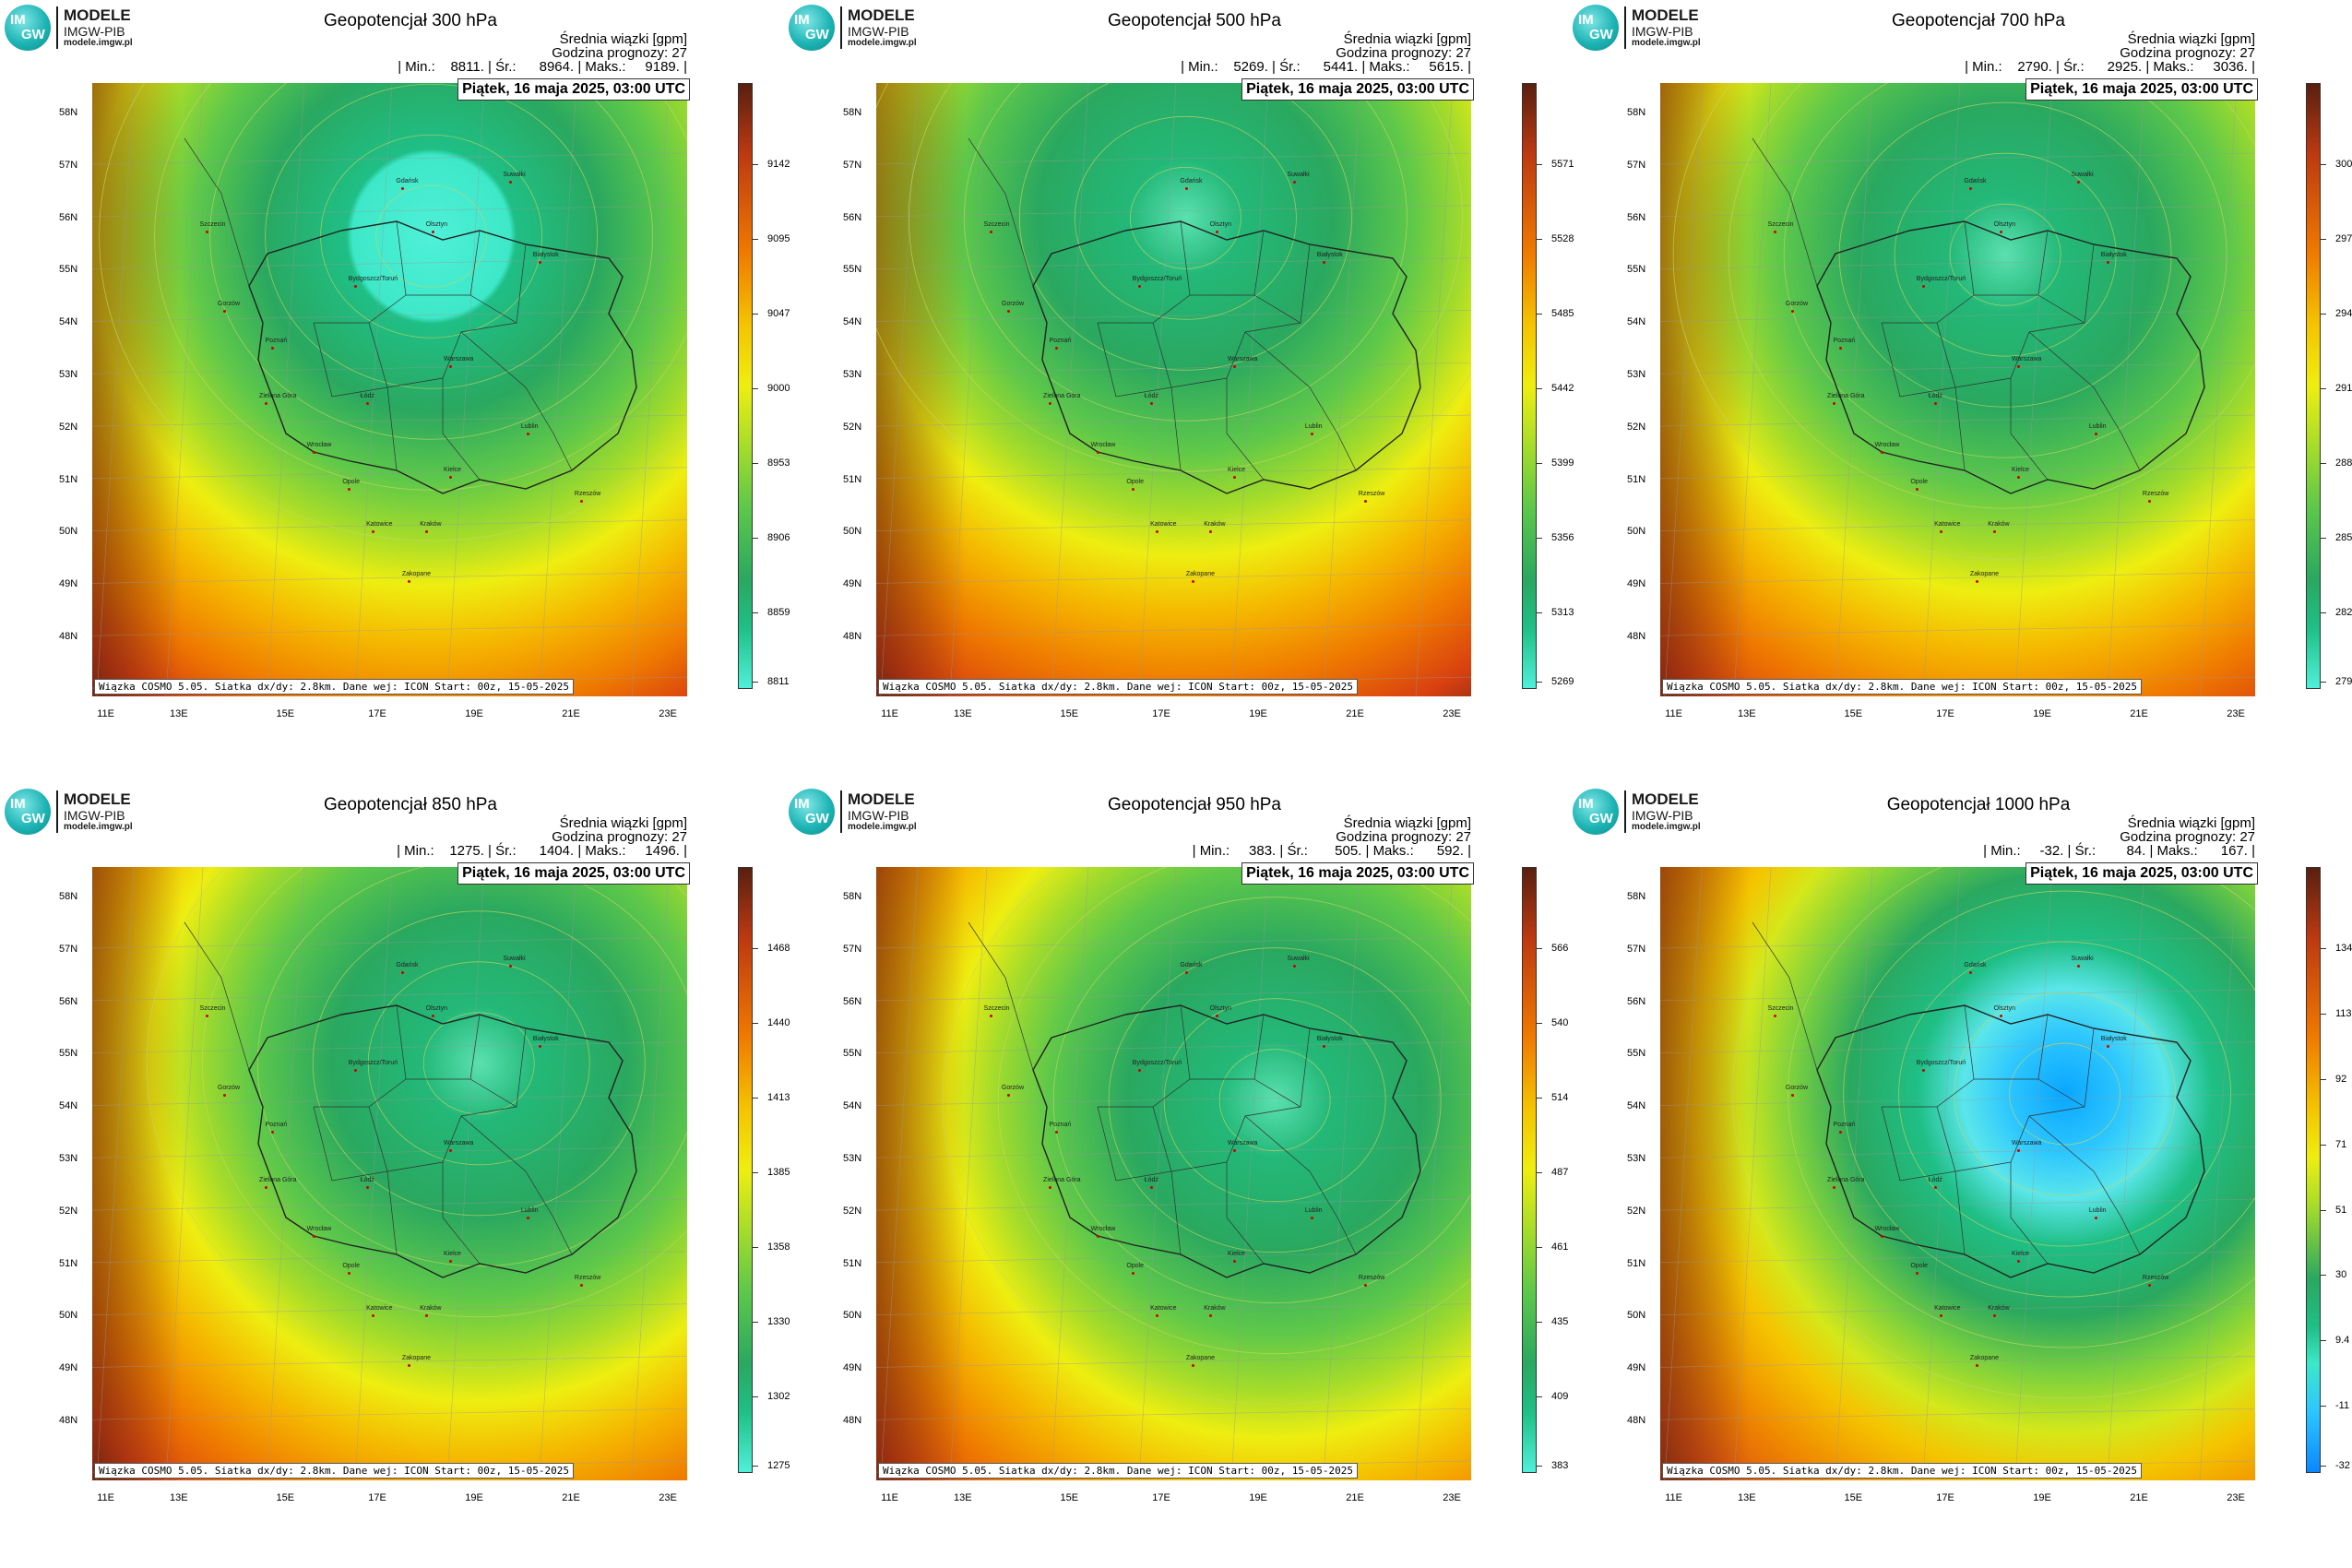  I want to click on latitude-label: 57N, so click(1636, 165).